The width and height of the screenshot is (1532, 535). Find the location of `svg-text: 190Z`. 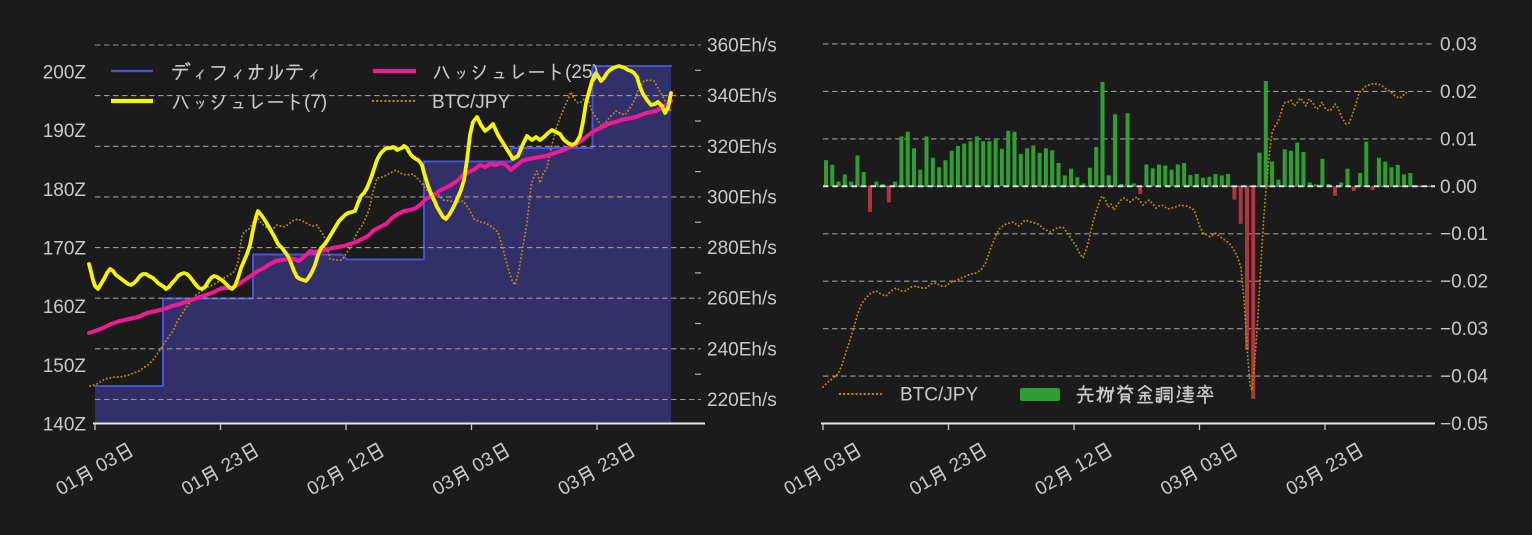

svg-text: 190Z is located at coordinates (65, 131).